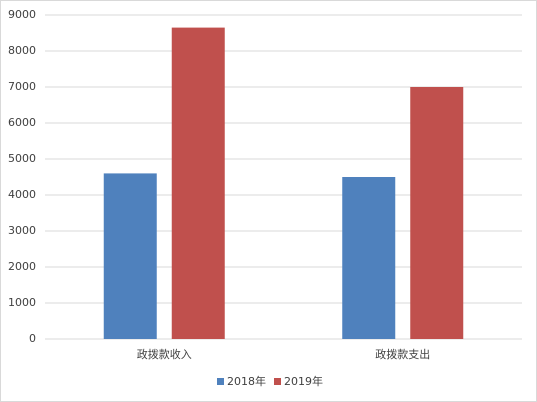  Describe the element at coordinates (164, 354) in the screenshot. I see `x-tick-label: 政拨款收入` at that location.